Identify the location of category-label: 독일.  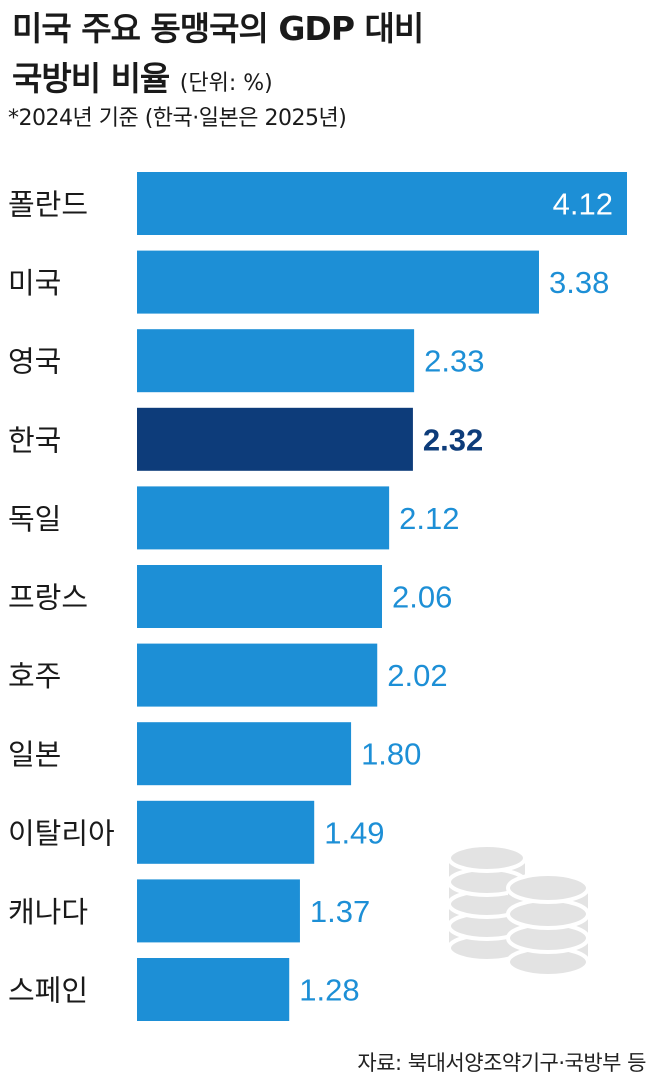
(34, 519).